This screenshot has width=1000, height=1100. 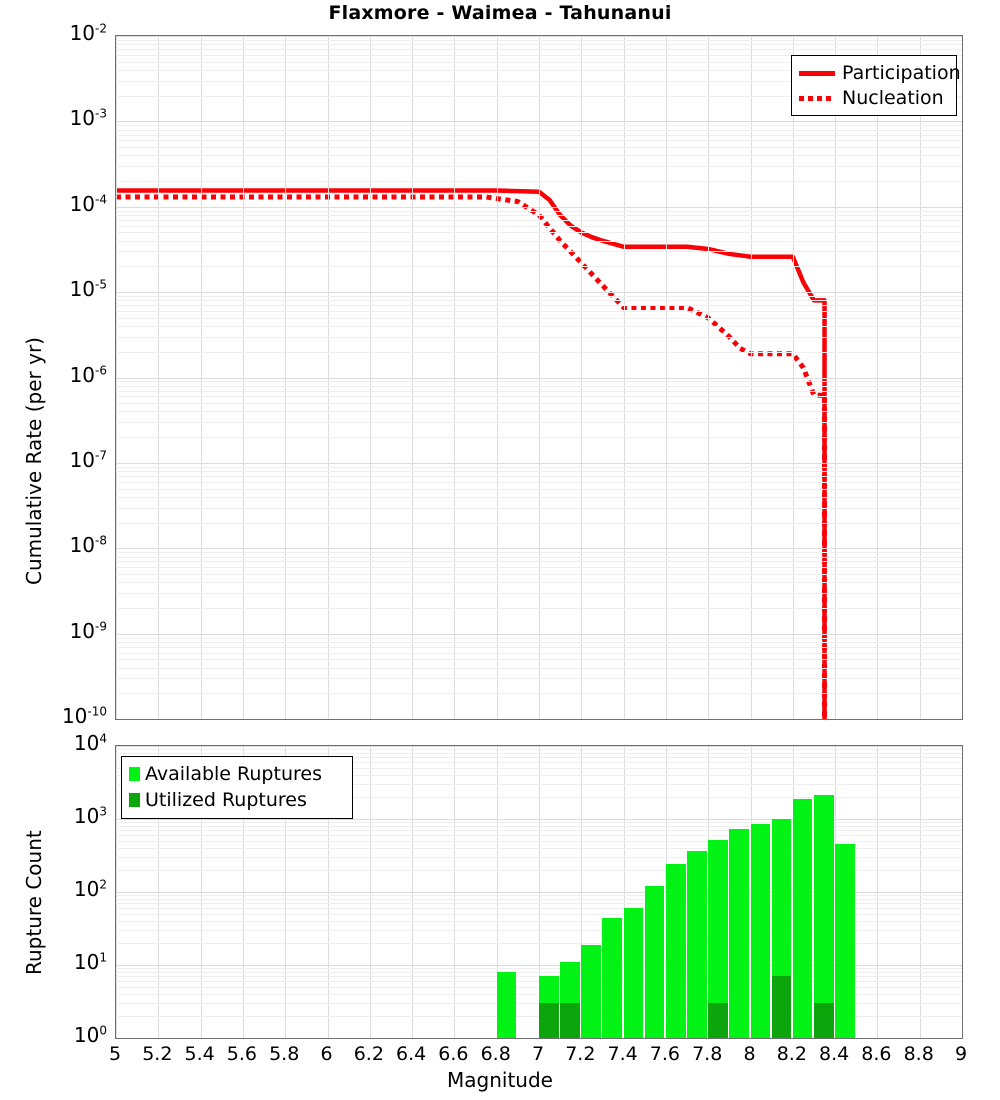 What do you see at coordinates (88, 545) in the screenshot?
I see `y-tick-label: 10⁻⁸` at bounding box center [88, 545].